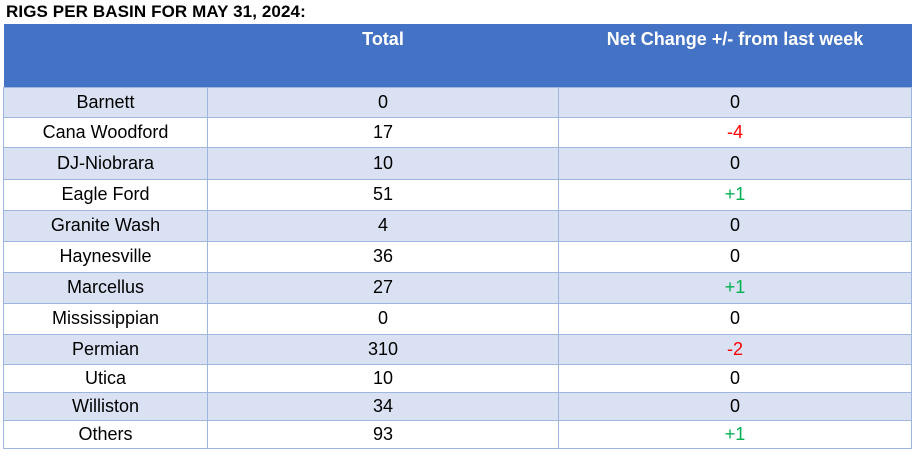 This screenshot has width=913, height=456. What do you see at coordinates (105, 102) in the screenshot?
I see `basin-cell: Barnett` at bounding box center [105, 102].